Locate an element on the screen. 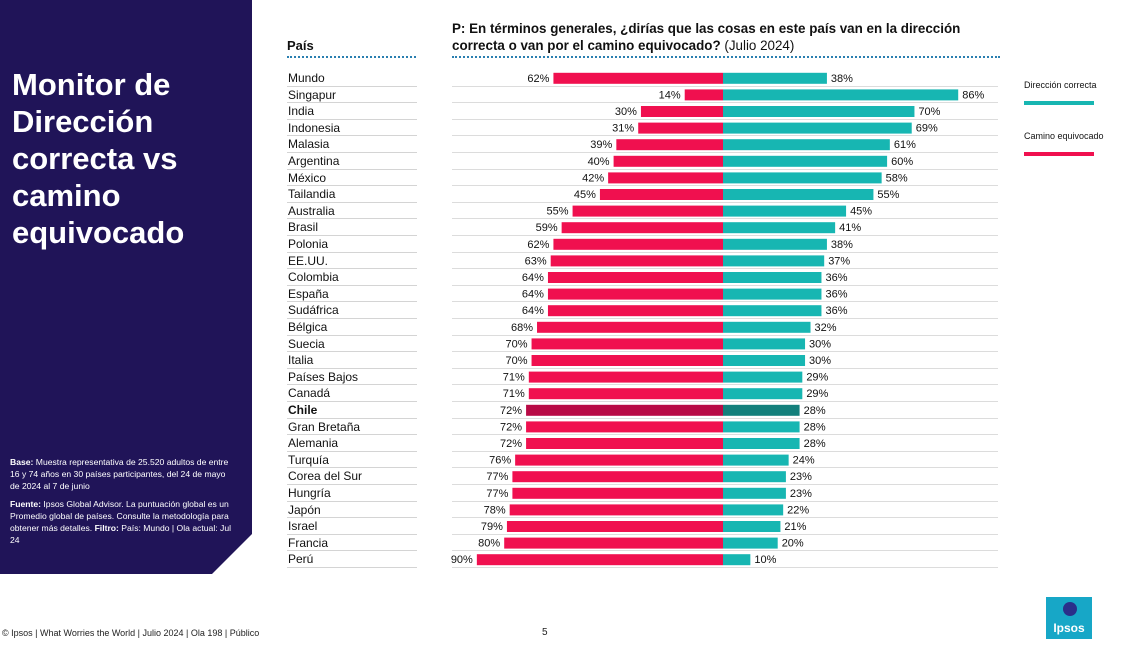 This screenshot has height=661, width=1134. country-label: España is located at coordinates (308, 293).